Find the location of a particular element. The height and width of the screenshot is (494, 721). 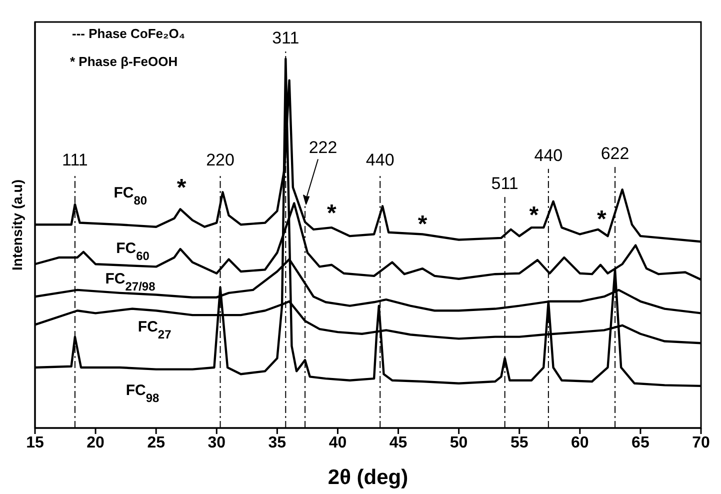

x-tick-label: 50 is located at coordinates (459, 443).